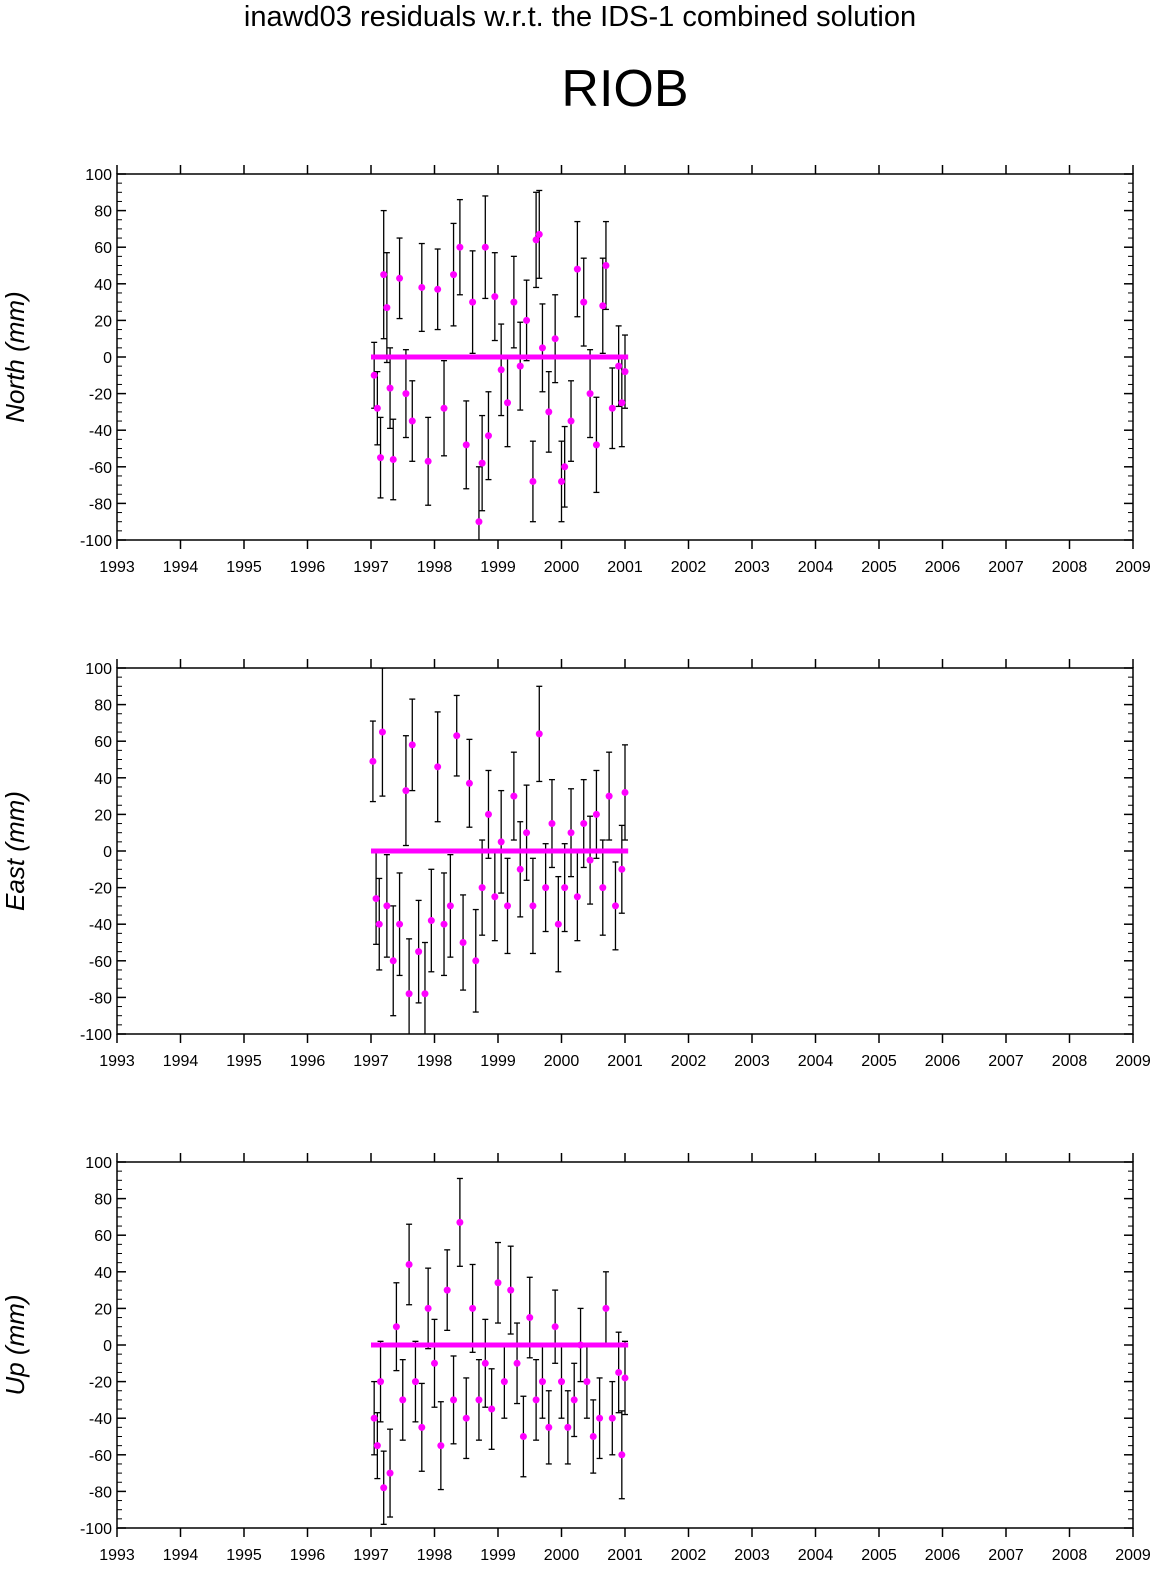 This screenshot has height=1575, width=1160. Describe the element at coordinates (752, 1061) in the screenshot. I see `x-tick-label: 2003` at that location.